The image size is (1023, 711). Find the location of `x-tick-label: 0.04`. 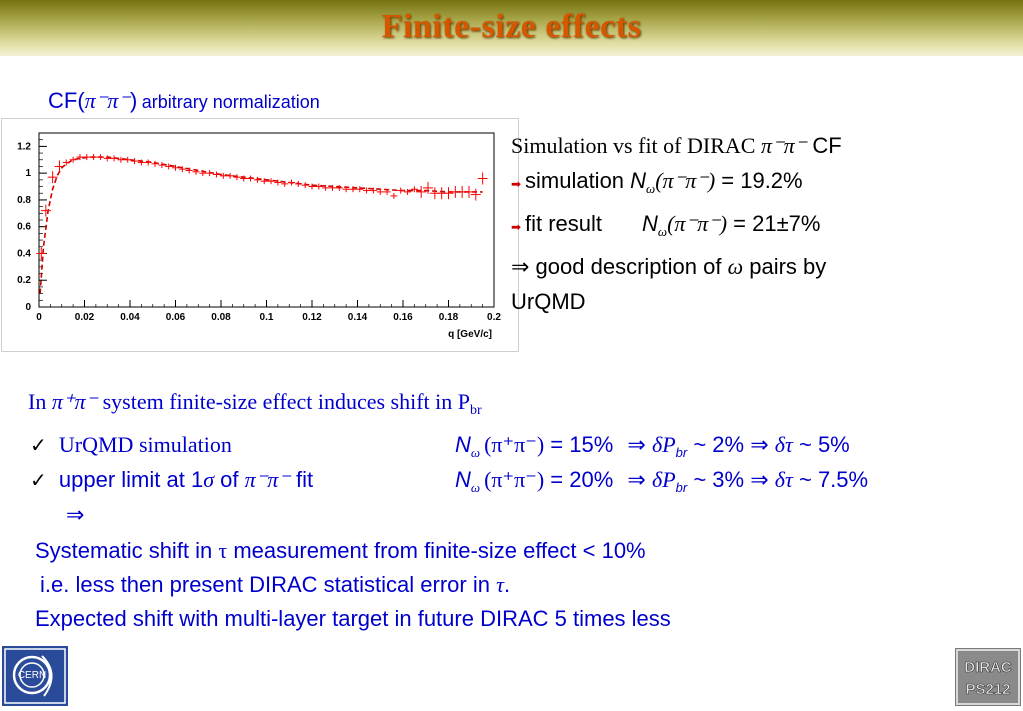

x-tick-label: 0.04 is located at coordinates (130, 317).